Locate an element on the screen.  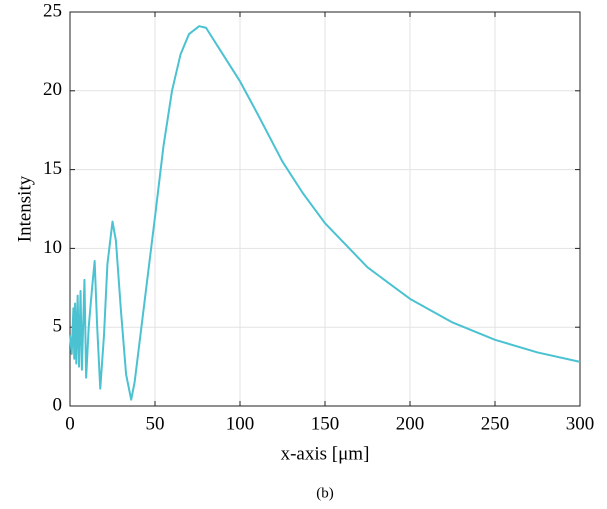
x-tick-label: 300 is located at coordinates (580, 423).